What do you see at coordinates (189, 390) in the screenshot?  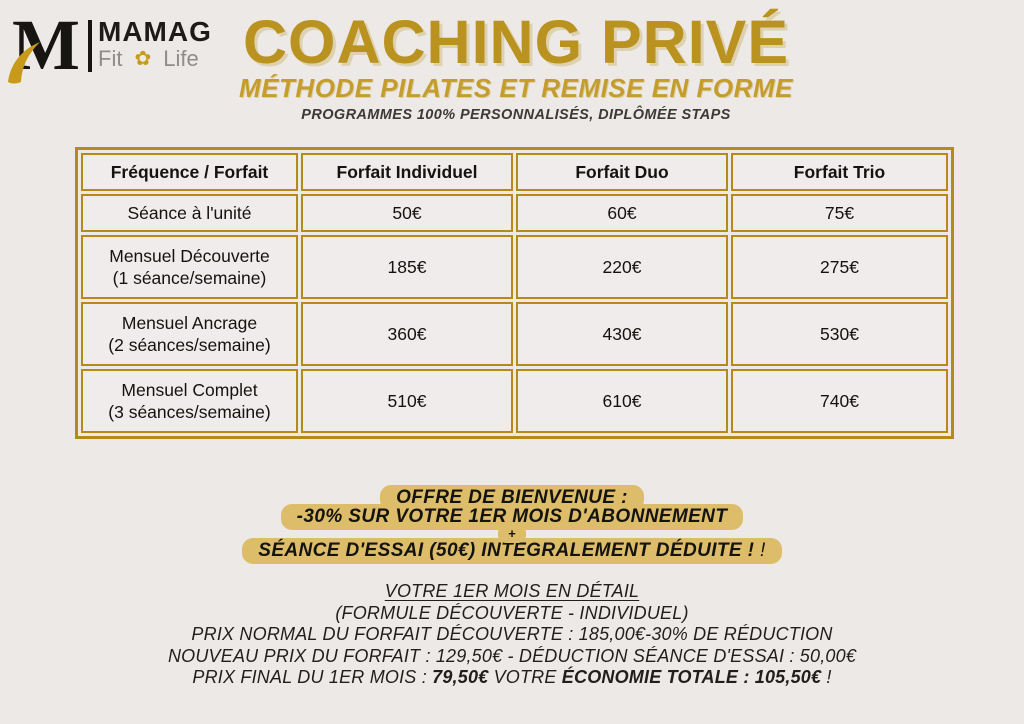 I see `plan-name: Mensuel Complet` at bounding box center [189, 390].